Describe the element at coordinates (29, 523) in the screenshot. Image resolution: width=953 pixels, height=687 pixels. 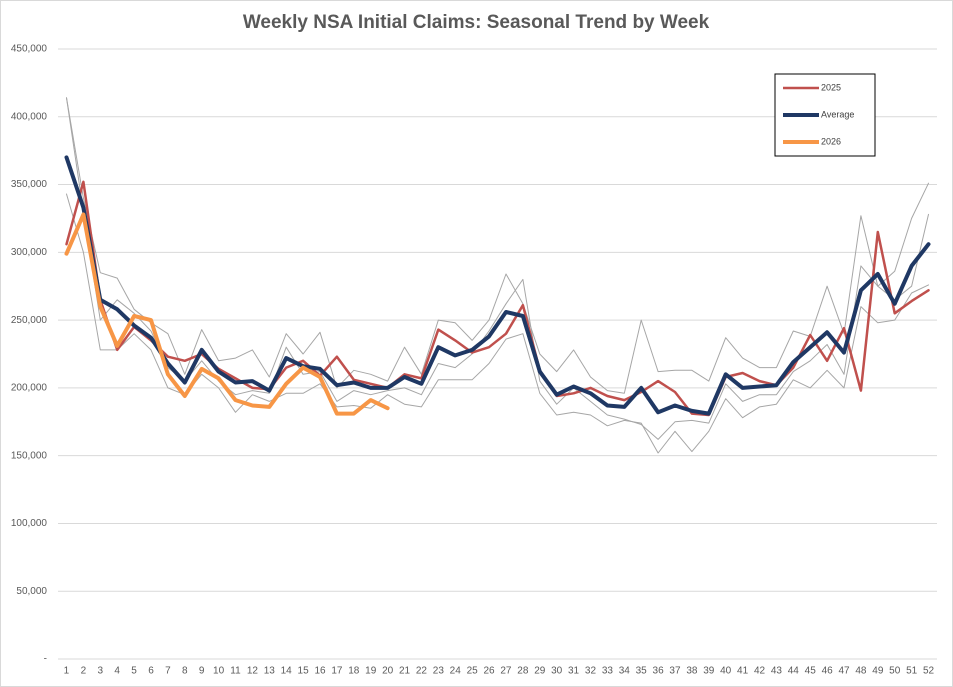
I see `y-tick-label: 100,000` at that location.